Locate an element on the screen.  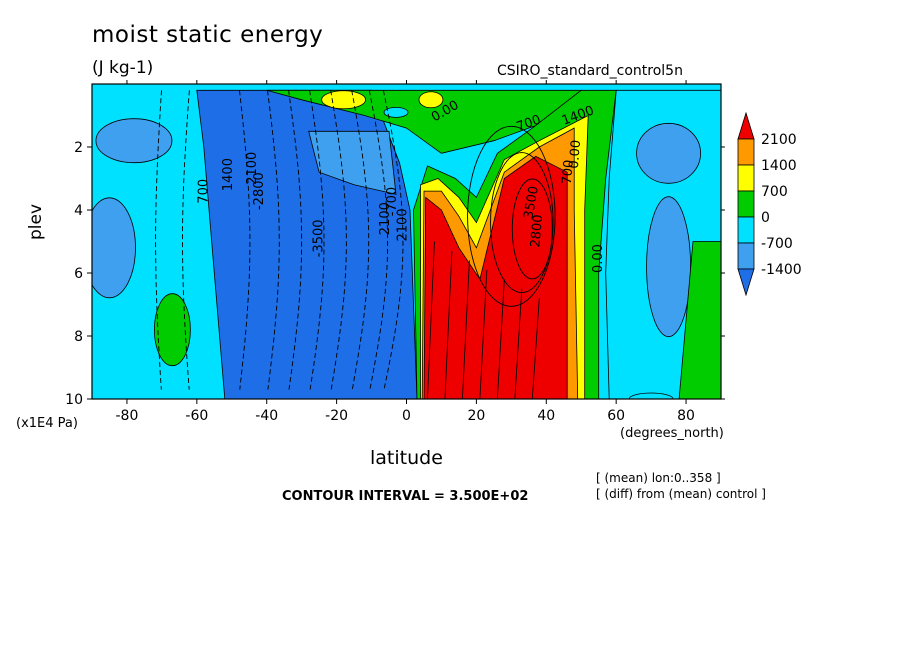
x-tick-label: 80 is located at coordinates (686, 416).